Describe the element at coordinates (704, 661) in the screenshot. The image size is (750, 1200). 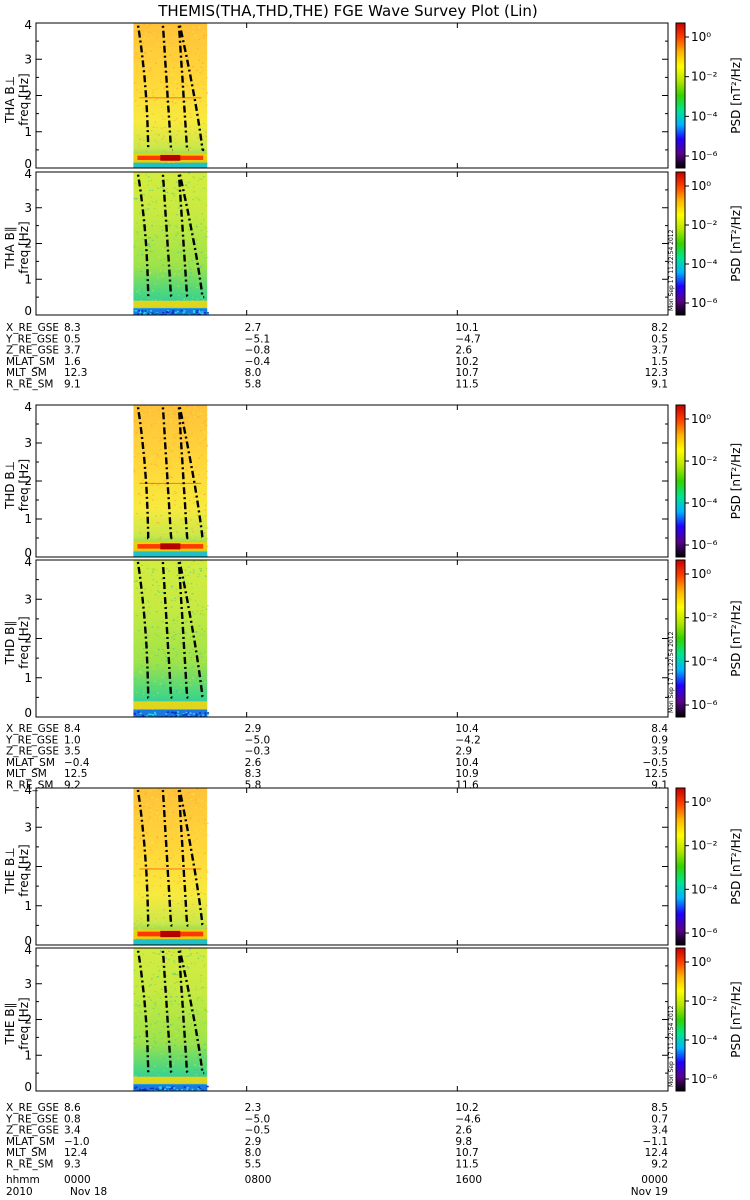
I see `colorbar-tick-label: 10⁻⁴` at that location.